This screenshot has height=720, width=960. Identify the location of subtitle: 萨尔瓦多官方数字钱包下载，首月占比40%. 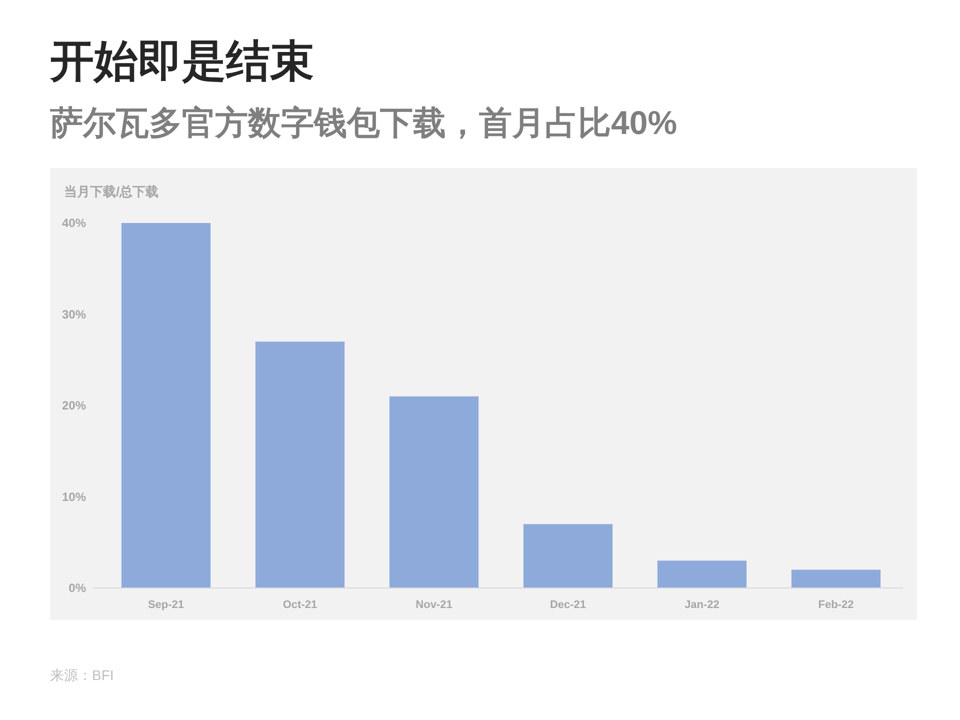
(364, 122).